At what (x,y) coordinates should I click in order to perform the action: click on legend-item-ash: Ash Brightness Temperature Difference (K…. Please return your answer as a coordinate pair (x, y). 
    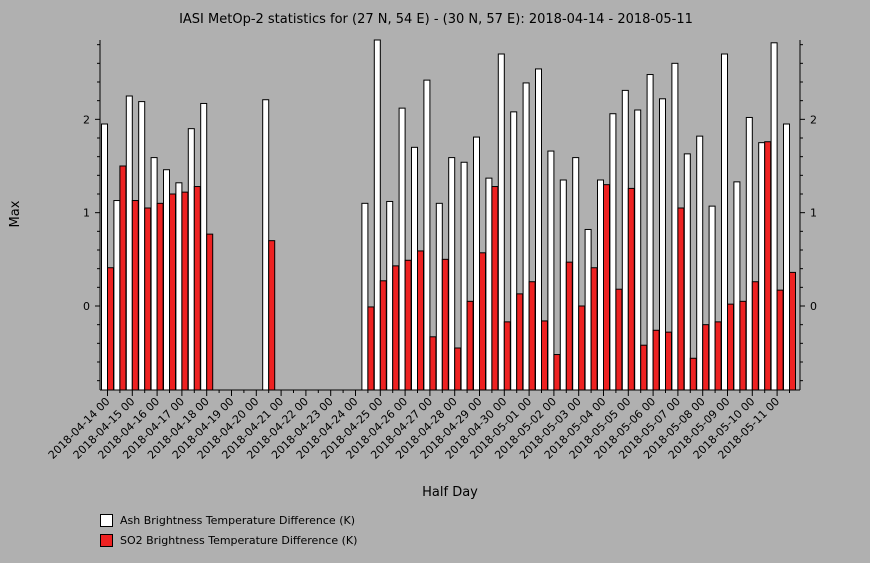
    Looking at the image, I should click on (227, 520).